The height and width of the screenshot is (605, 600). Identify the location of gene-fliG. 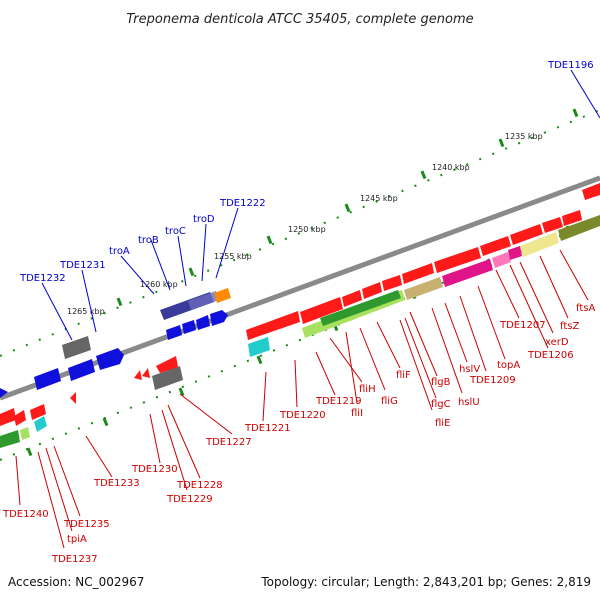
(418, 273).